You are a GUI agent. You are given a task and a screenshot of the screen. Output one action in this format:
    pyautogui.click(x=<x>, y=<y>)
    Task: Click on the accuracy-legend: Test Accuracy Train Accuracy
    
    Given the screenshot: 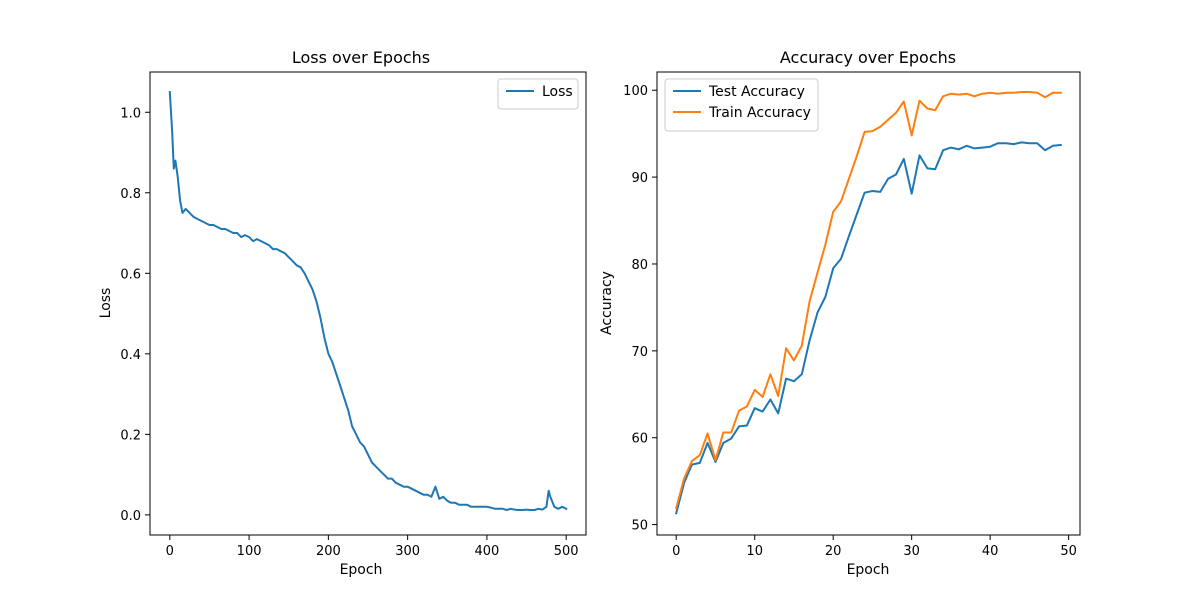 What is the action you would take?
    pyautogui.click(x=741, y=105)
    